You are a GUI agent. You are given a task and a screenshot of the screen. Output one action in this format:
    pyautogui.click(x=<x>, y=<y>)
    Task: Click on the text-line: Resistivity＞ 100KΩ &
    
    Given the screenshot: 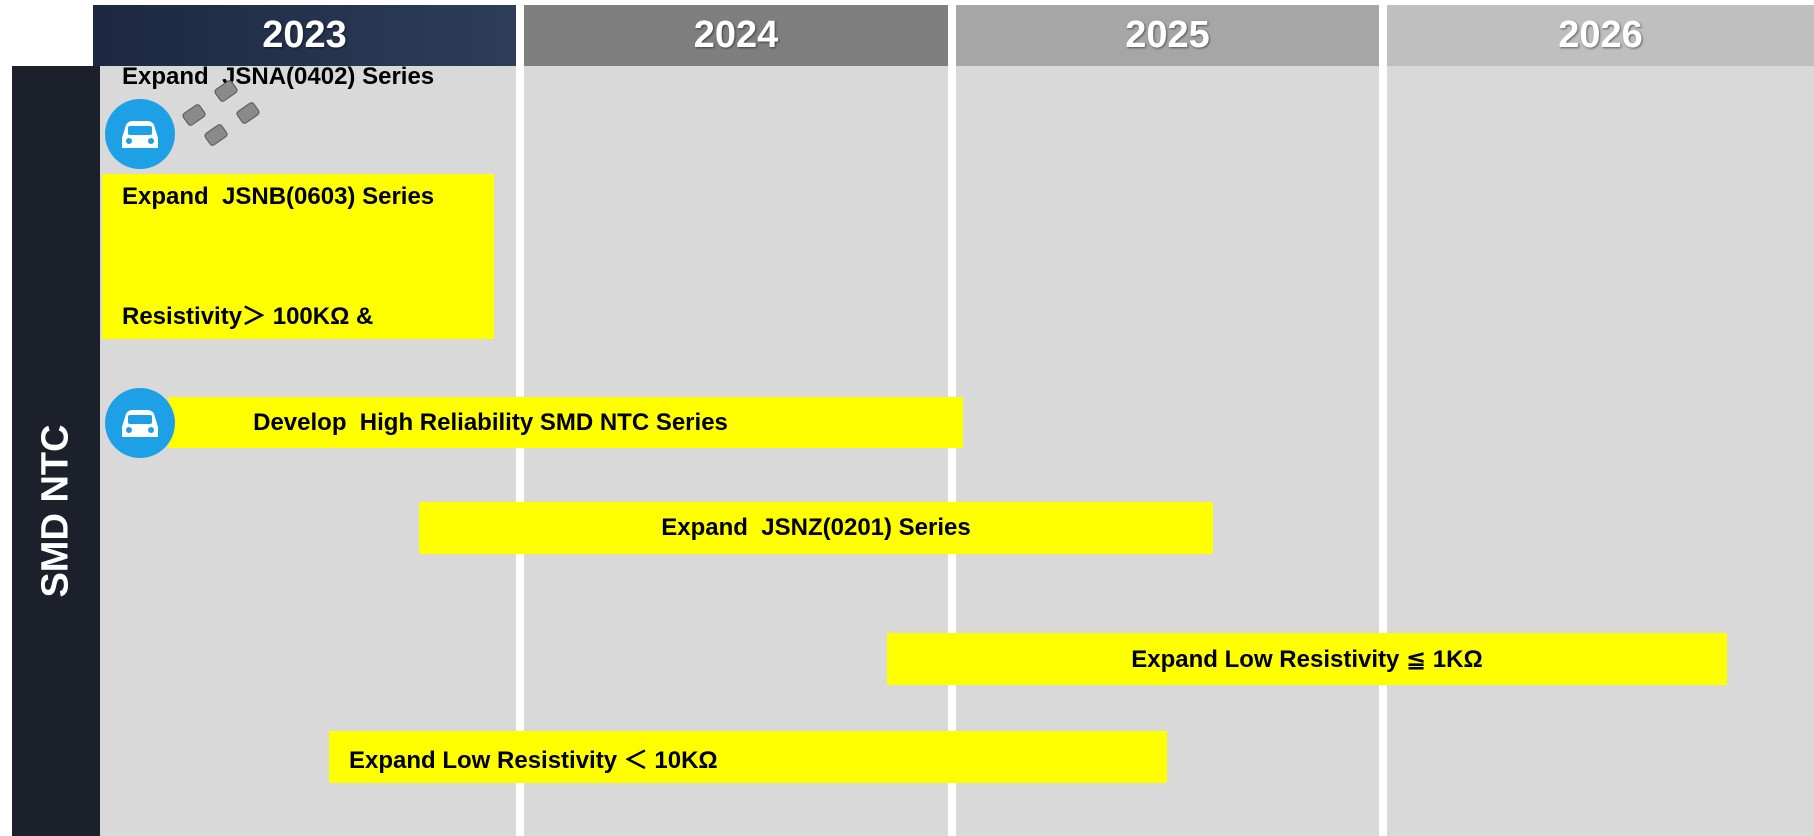 What is the action you would take?
    pyautogui.click(x=248, y=316)
    